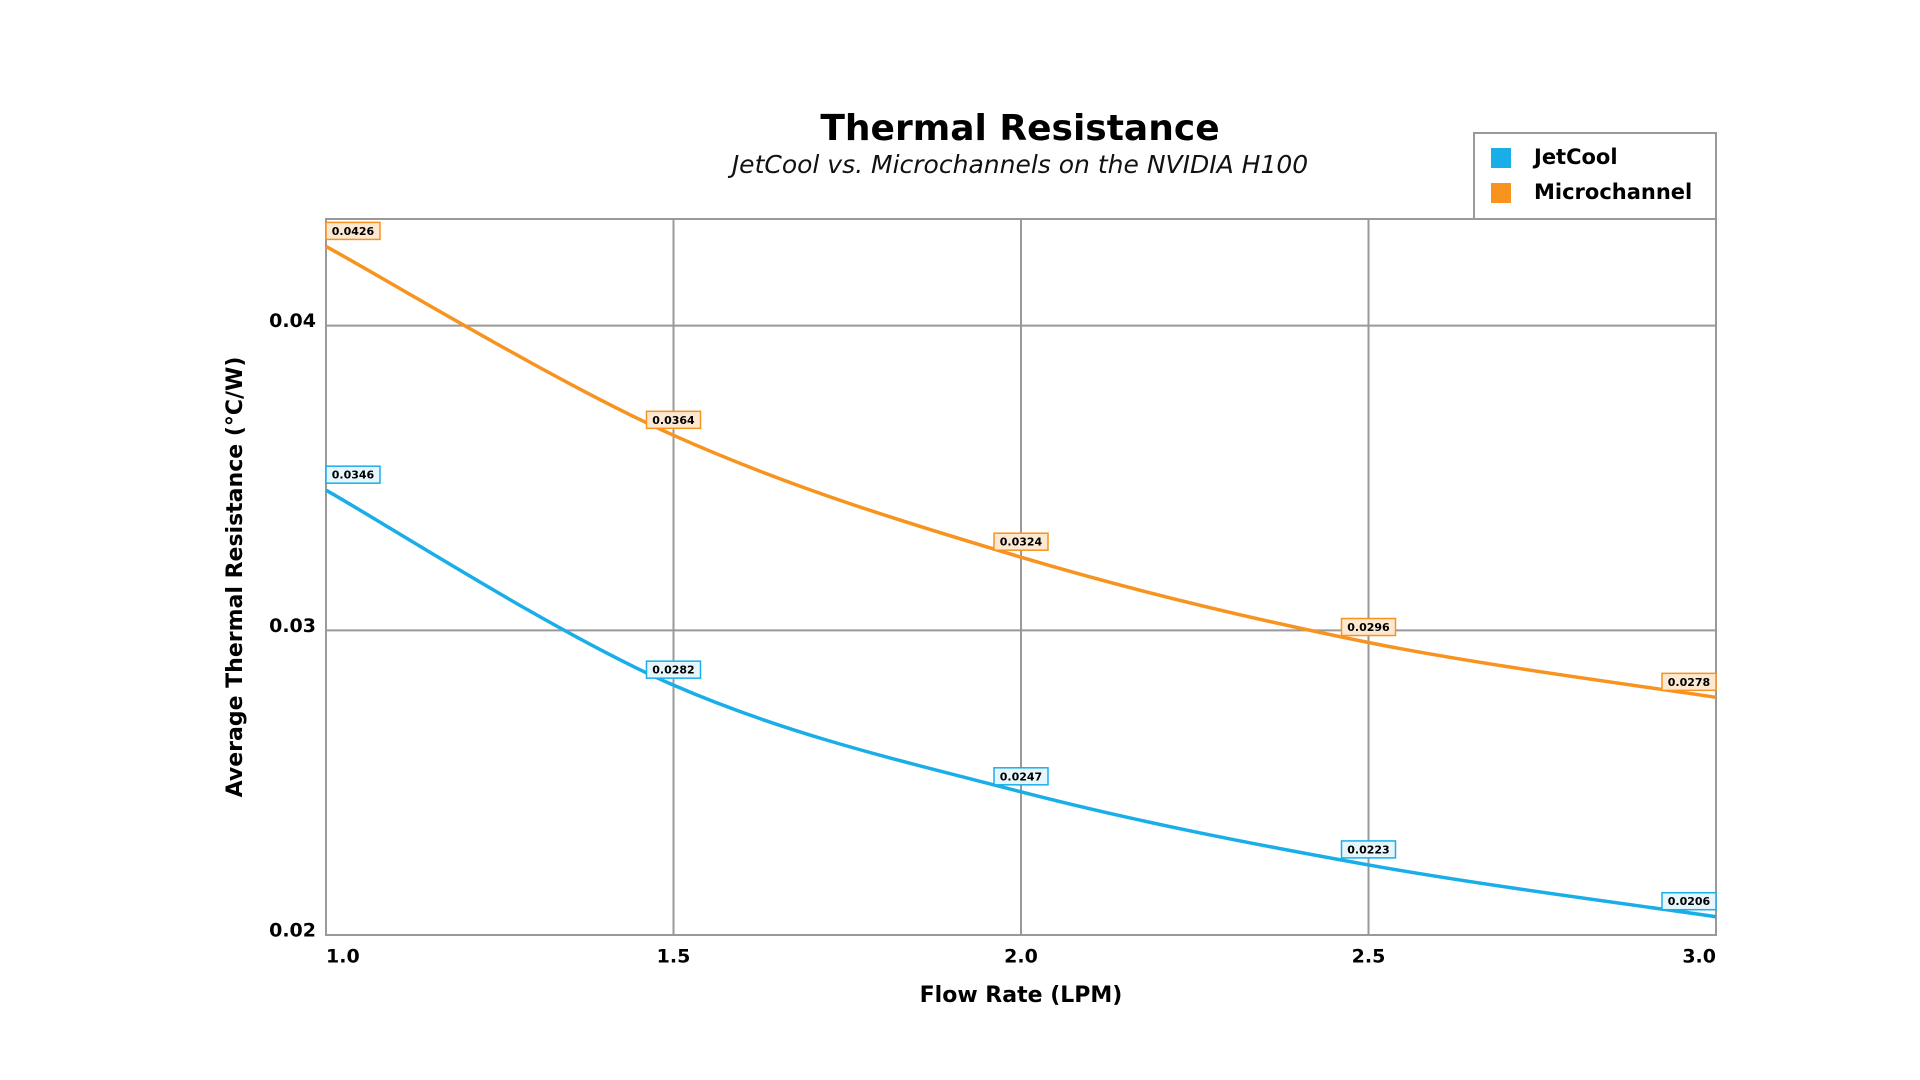 This screenshot has height=1080, width=1920. Describe the element at coordinates (1369, 957) in the screenshot. I see `x-tick-label: 2.5` at that location.